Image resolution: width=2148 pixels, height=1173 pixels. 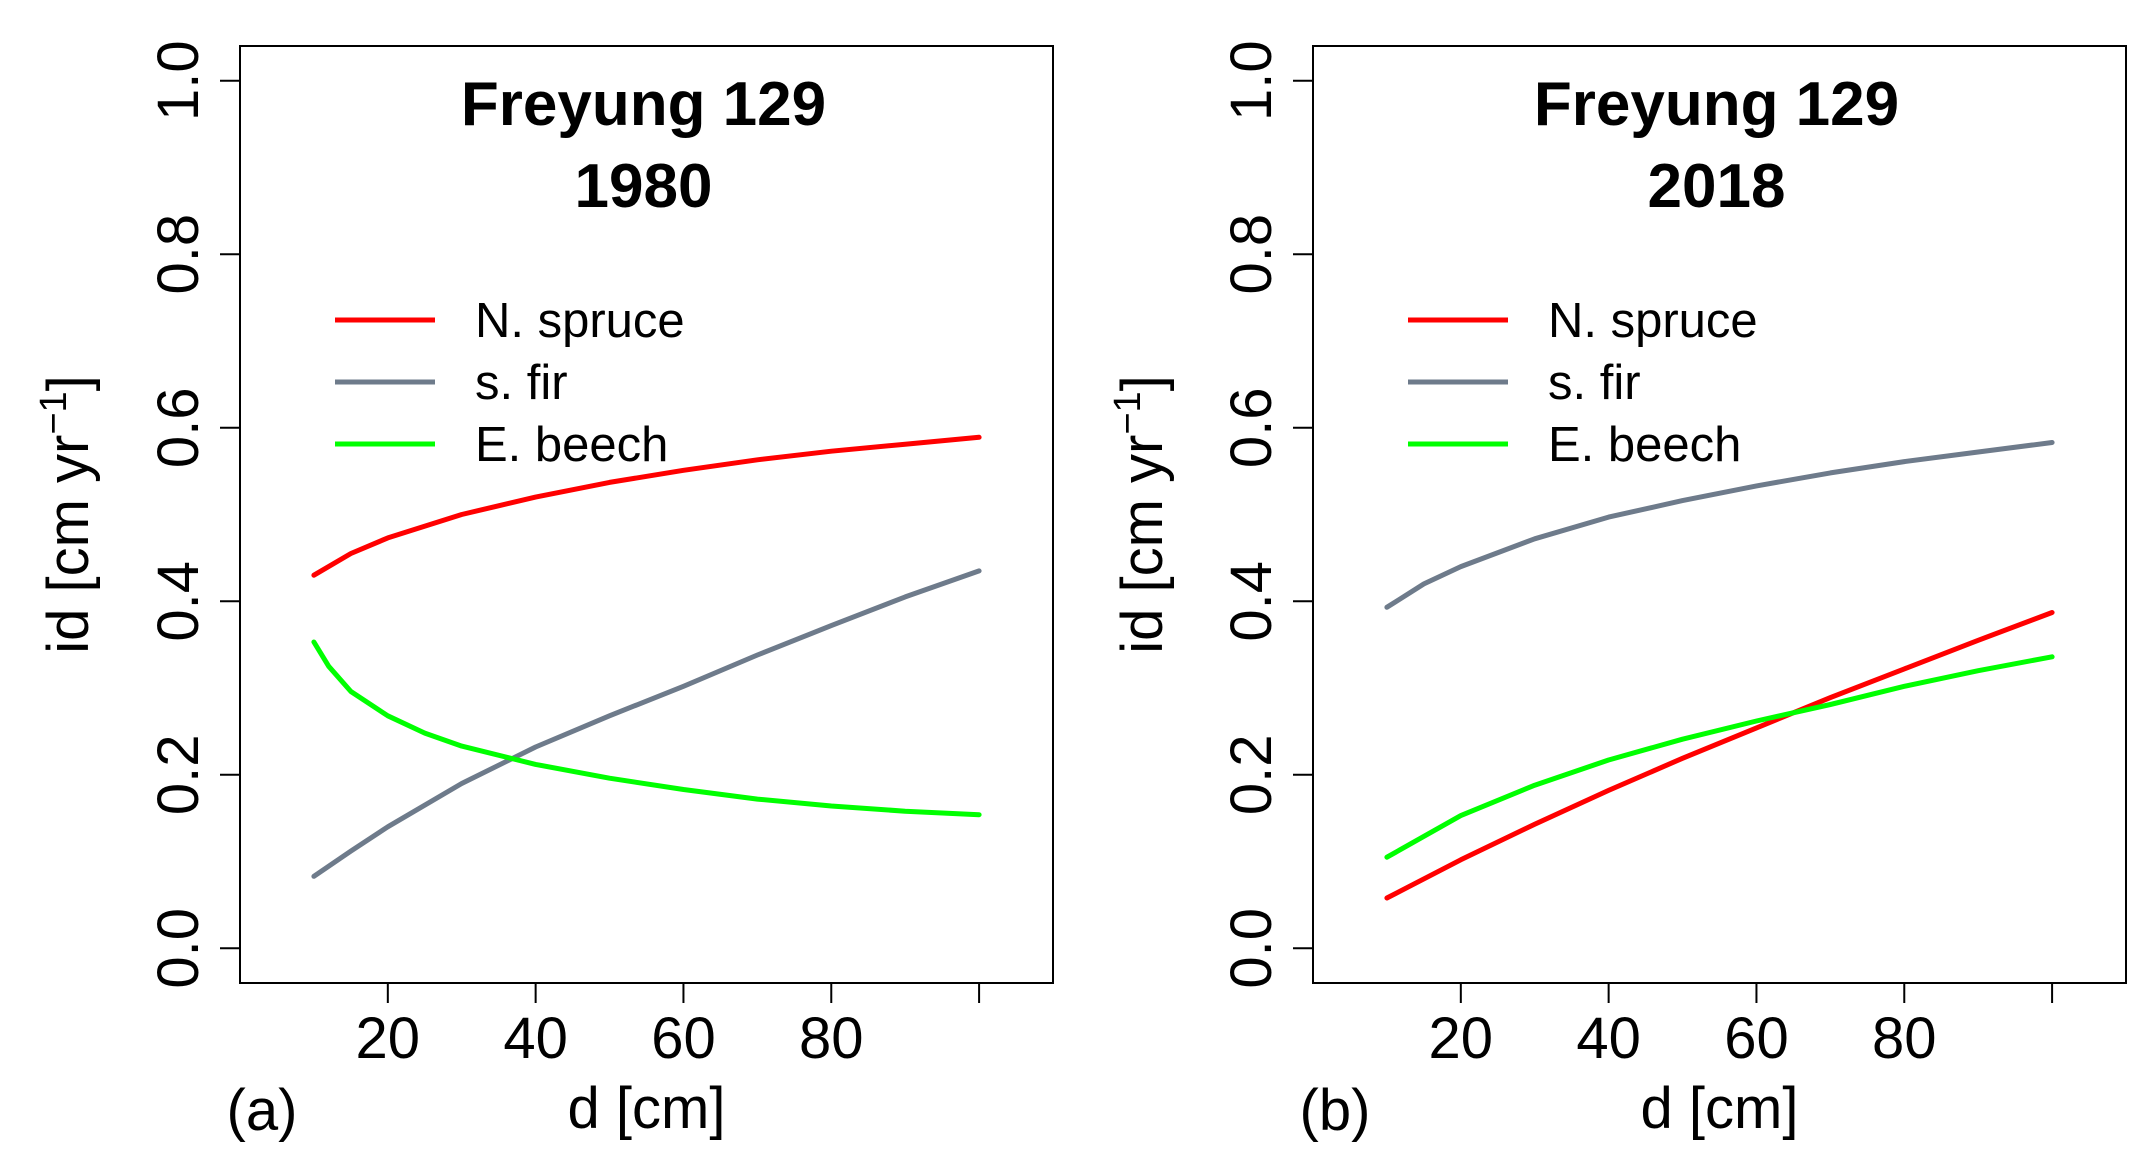 What do you see at coordinates (1717, 186) in the screenshot?
I see `panel-title-line2: 2018` at bounding box center [1717, 186].